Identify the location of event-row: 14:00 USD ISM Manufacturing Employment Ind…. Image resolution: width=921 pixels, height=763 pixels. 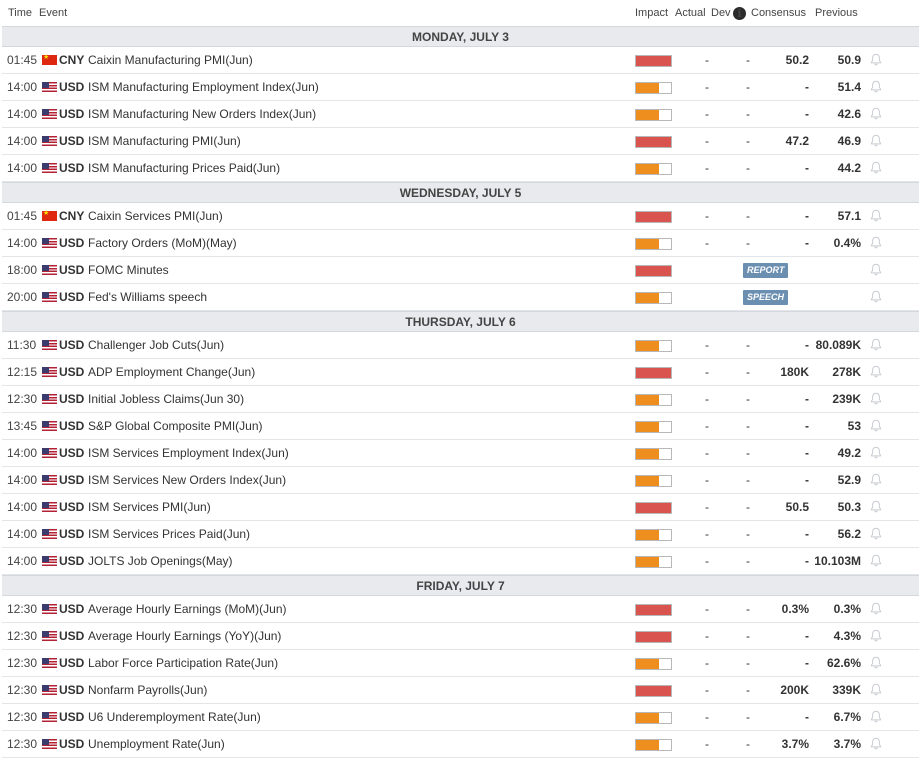
(460, 87).